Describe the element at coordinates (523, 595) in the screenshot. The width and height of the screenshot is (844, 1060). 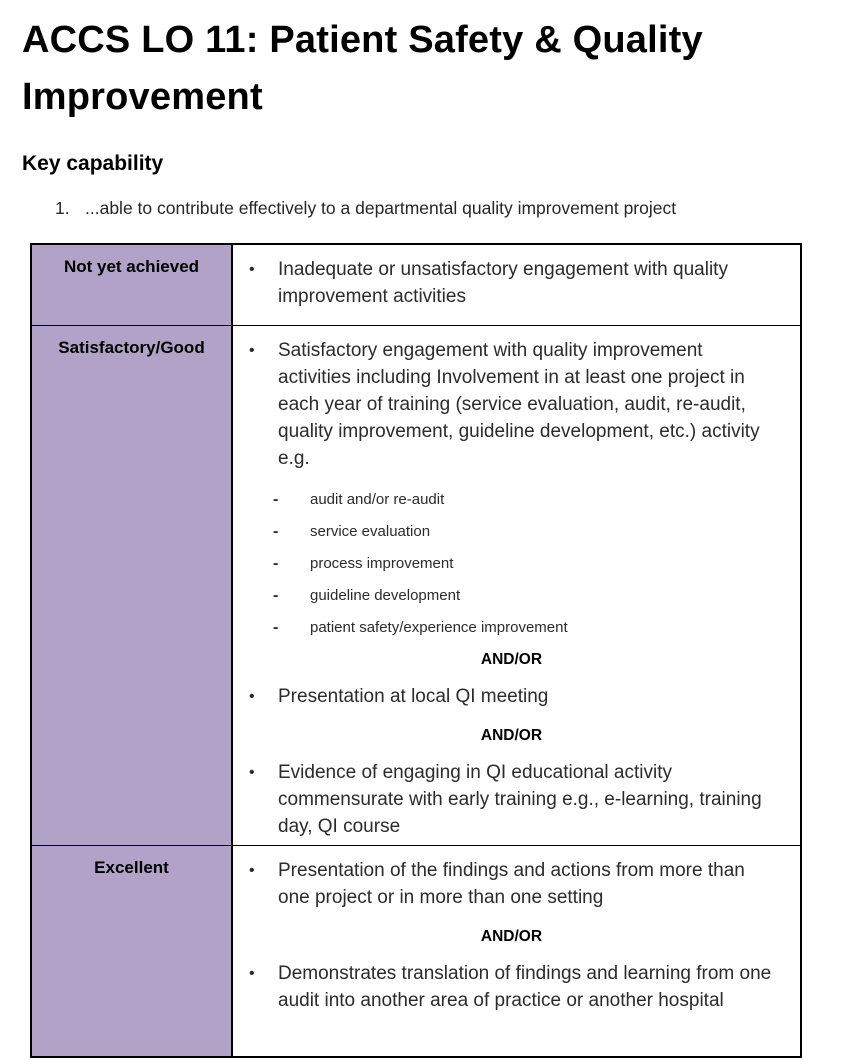
I see `criteria-dash-item: - guideline development` at that location.